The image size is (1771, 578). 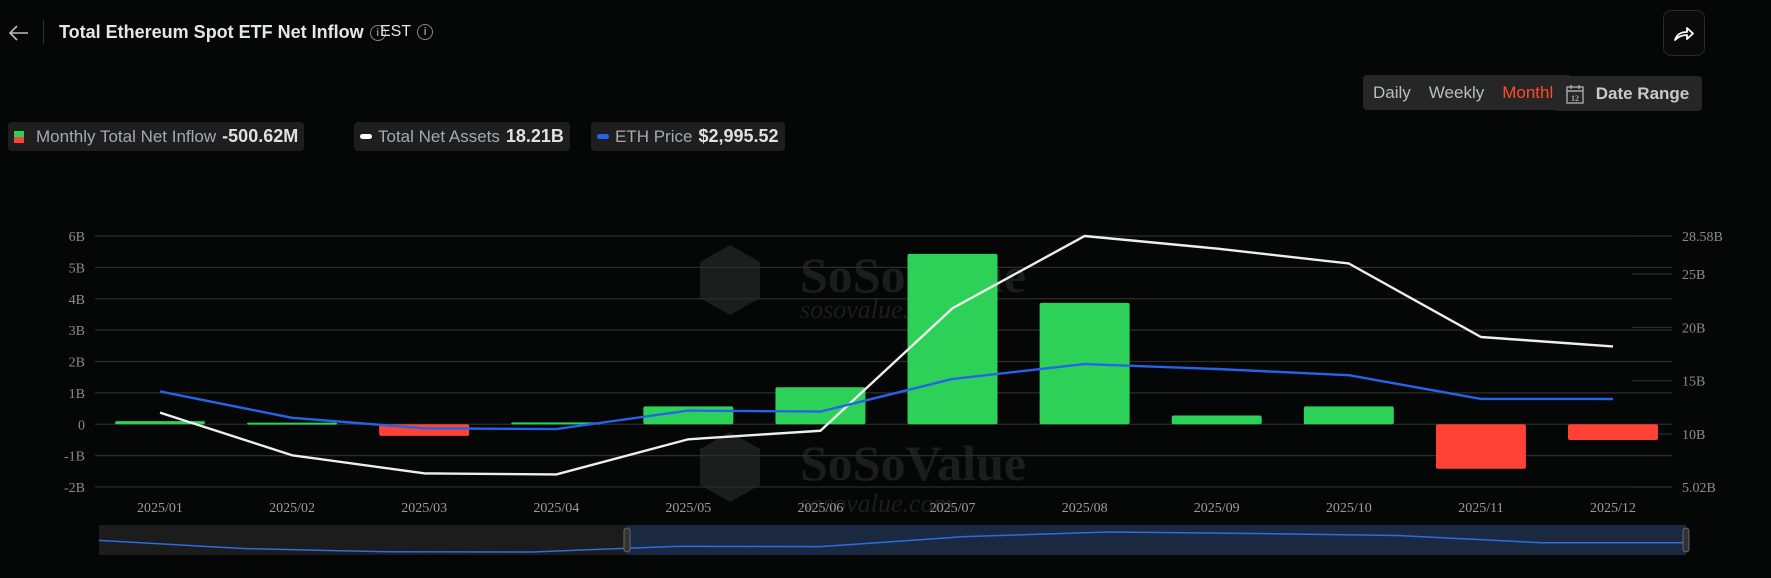 I want to click on period-daily: Daily, so click(x=1392, y=92).